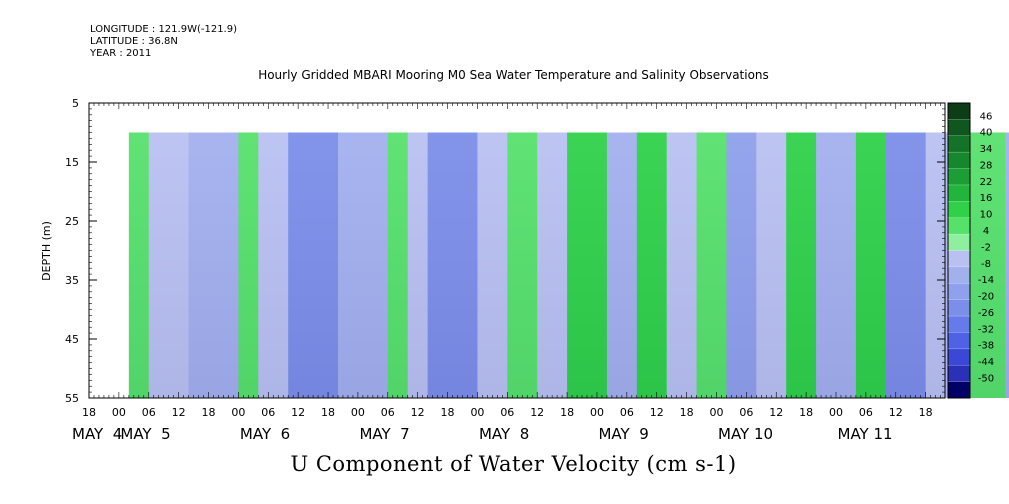 Image resolution: width=1009 pixels, height=504 pixels. I want to click on x-day-label: MAY 6, so click(265, 434).